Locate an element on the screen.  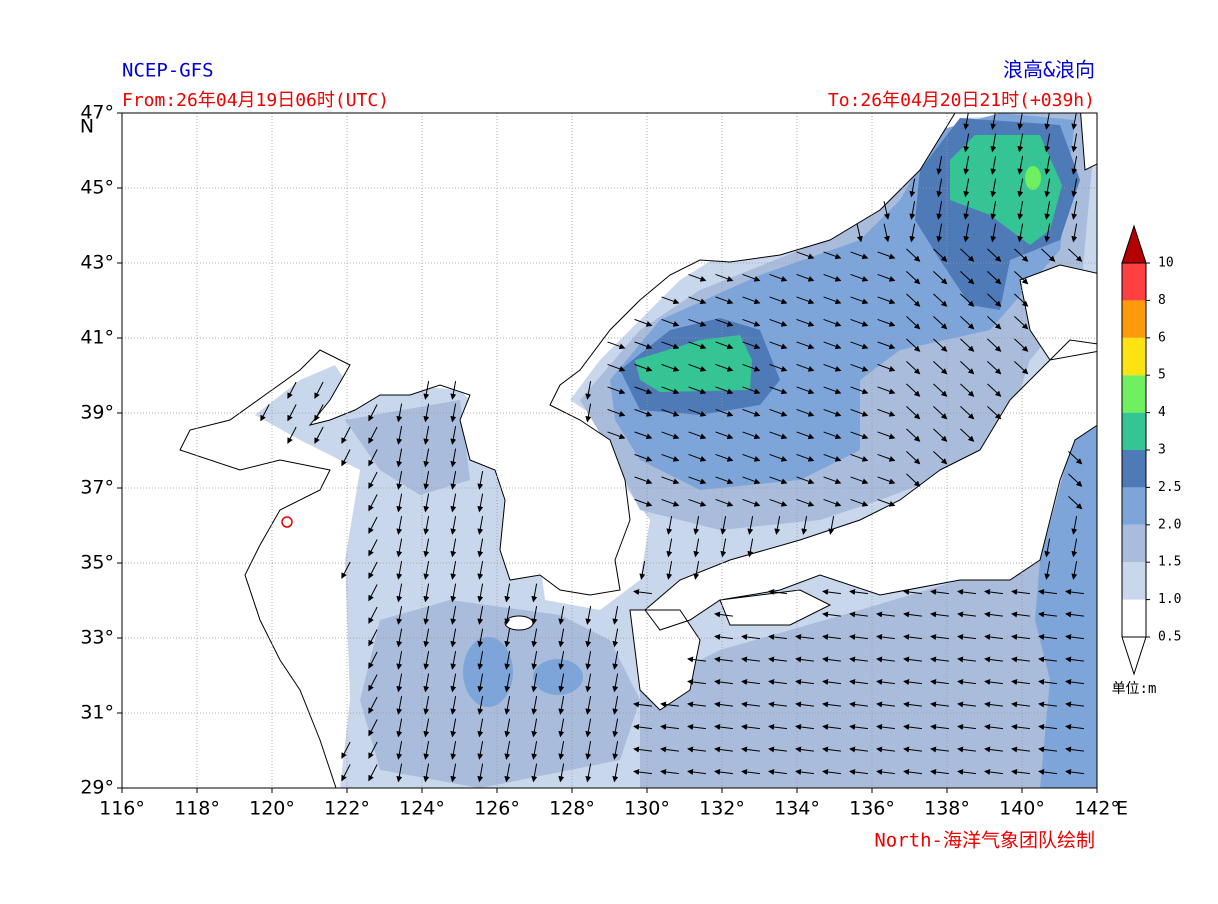
lat-label: 41° is located at coordinates (97, 338).